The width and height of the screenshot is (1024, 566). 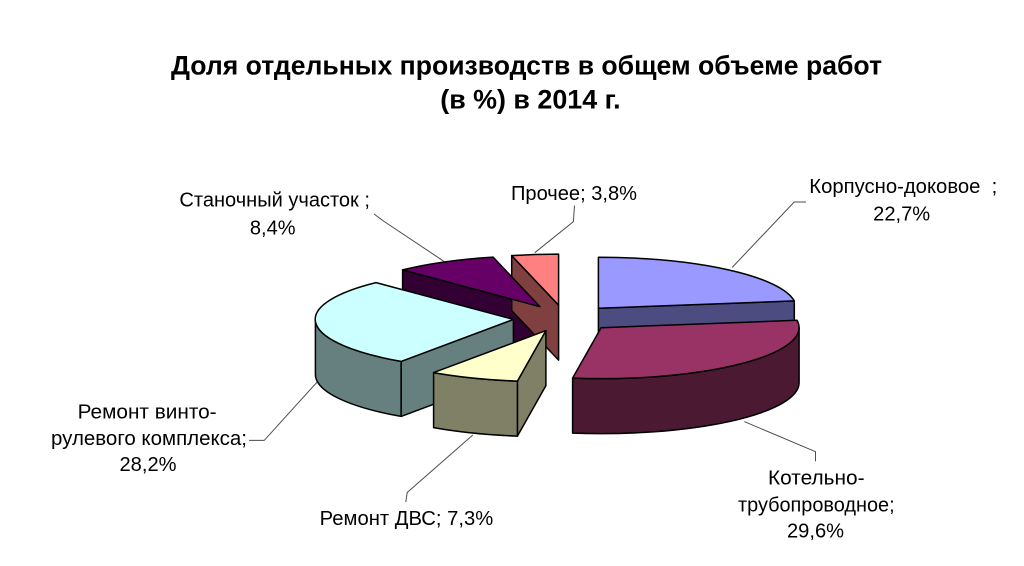 What do you see at coordinates (815, 531) in the screenshot?
I see `svg-text: 29,6%` at bounding box center [815, 531].